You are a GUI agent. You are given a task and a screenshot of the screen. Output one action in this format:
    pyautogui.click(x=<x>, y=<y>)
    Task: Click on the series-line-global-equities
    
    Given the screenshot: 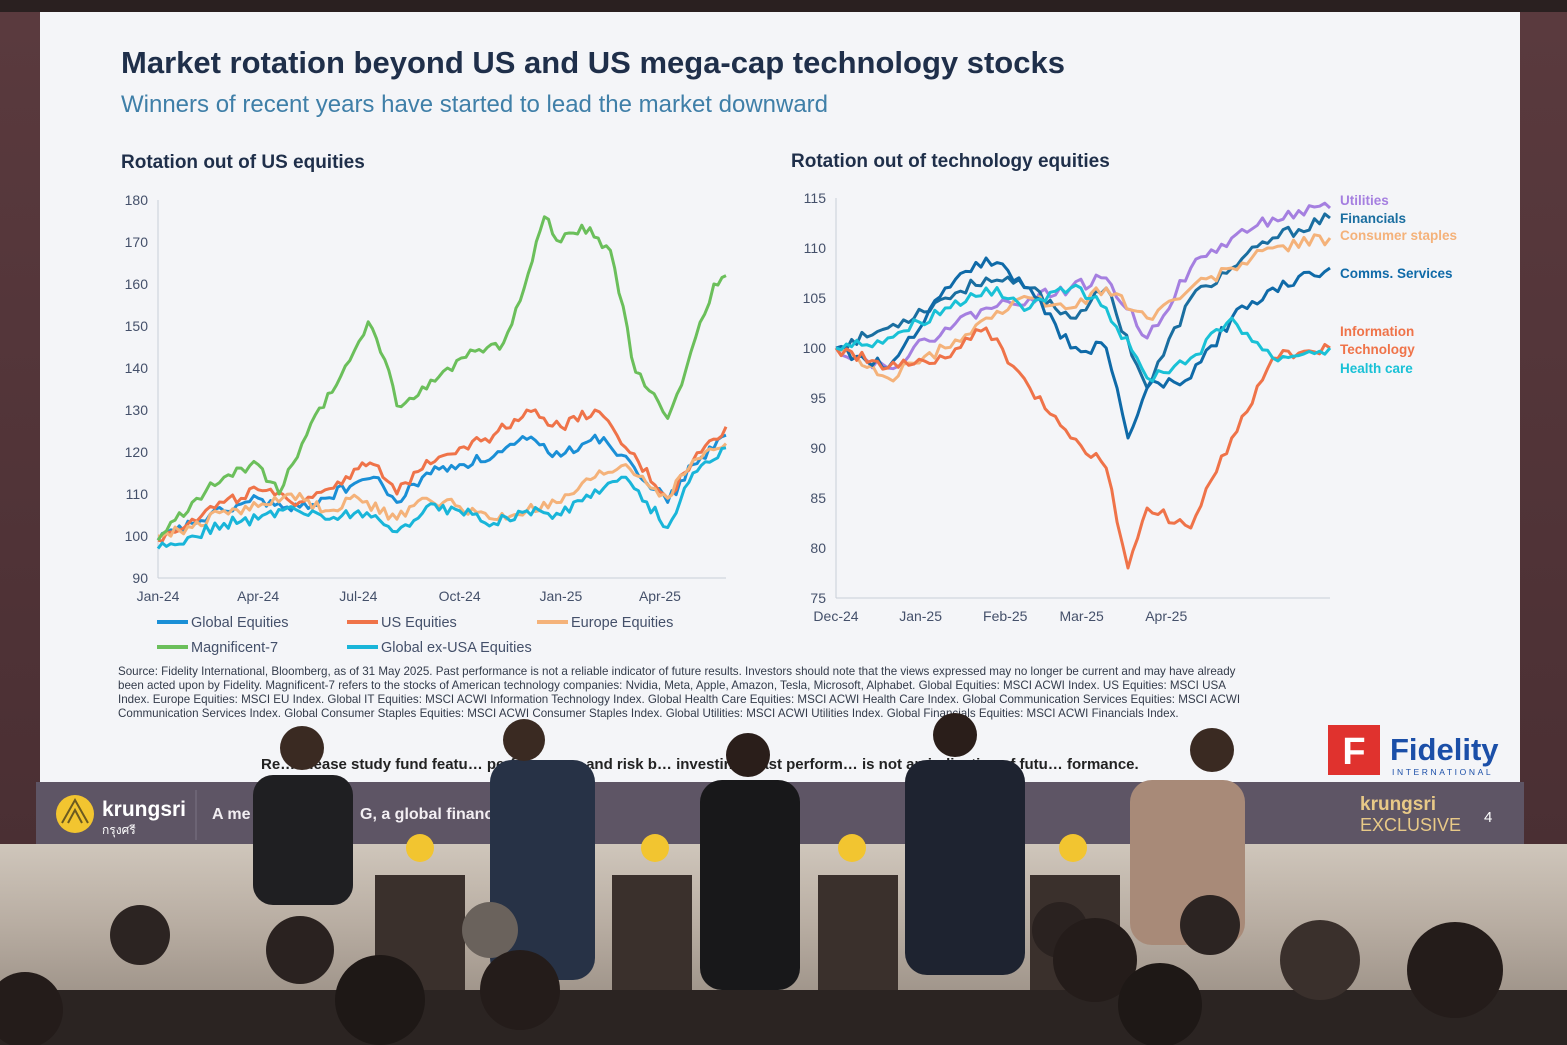 What is the action you would take?
    pyautogui.click(x=441, y=487)
    